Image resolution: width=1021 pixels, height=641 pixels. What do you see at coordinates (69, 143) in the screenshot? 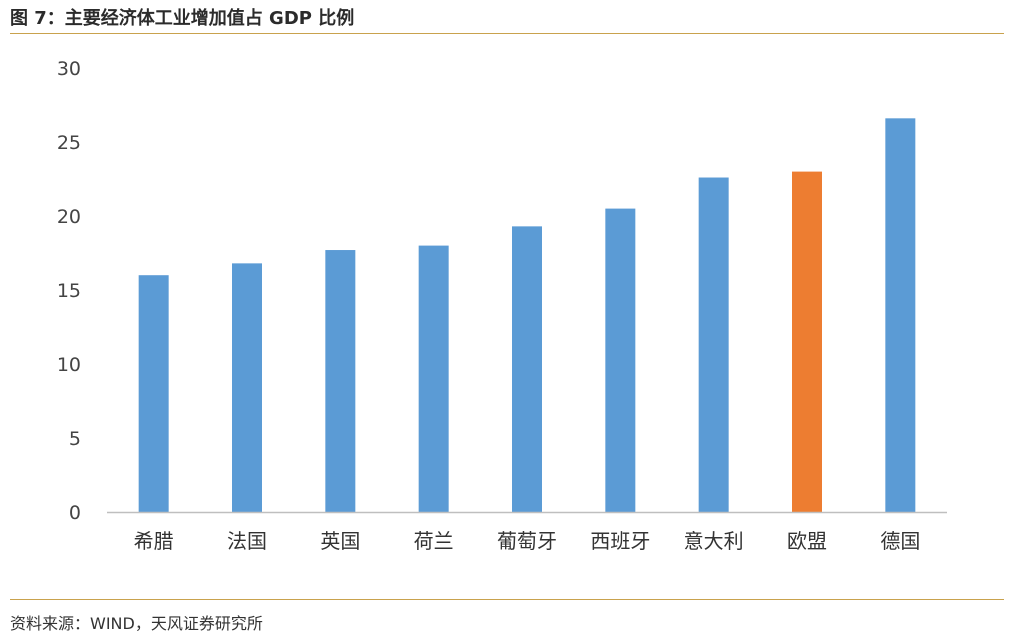
I see `y-tick-label: 25` at bounding box center [69, 143].